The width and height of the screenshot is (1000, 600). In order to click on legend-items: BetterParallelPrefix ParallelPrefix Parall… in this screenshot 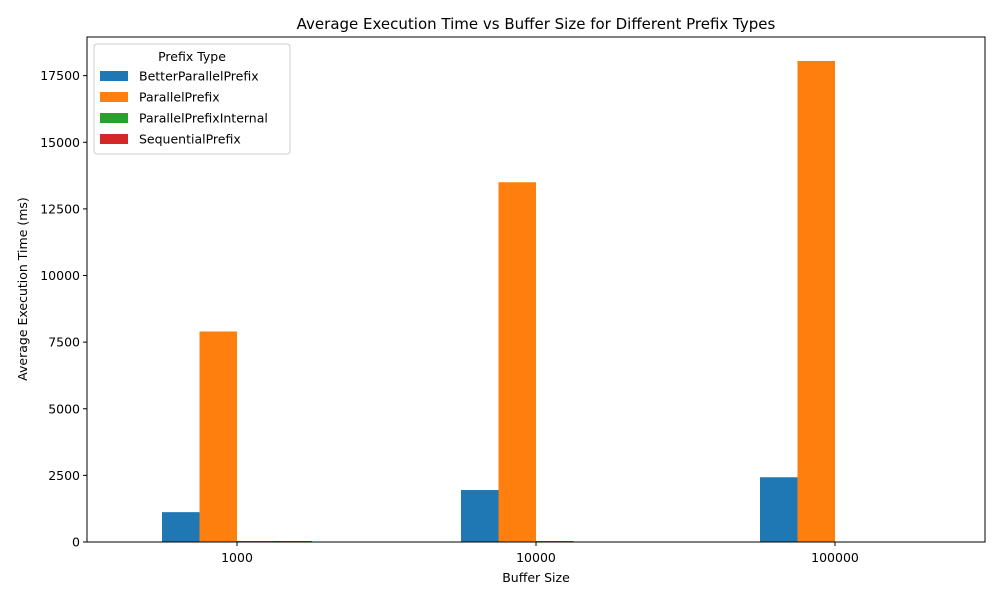, I will do `click(184, 108)`.